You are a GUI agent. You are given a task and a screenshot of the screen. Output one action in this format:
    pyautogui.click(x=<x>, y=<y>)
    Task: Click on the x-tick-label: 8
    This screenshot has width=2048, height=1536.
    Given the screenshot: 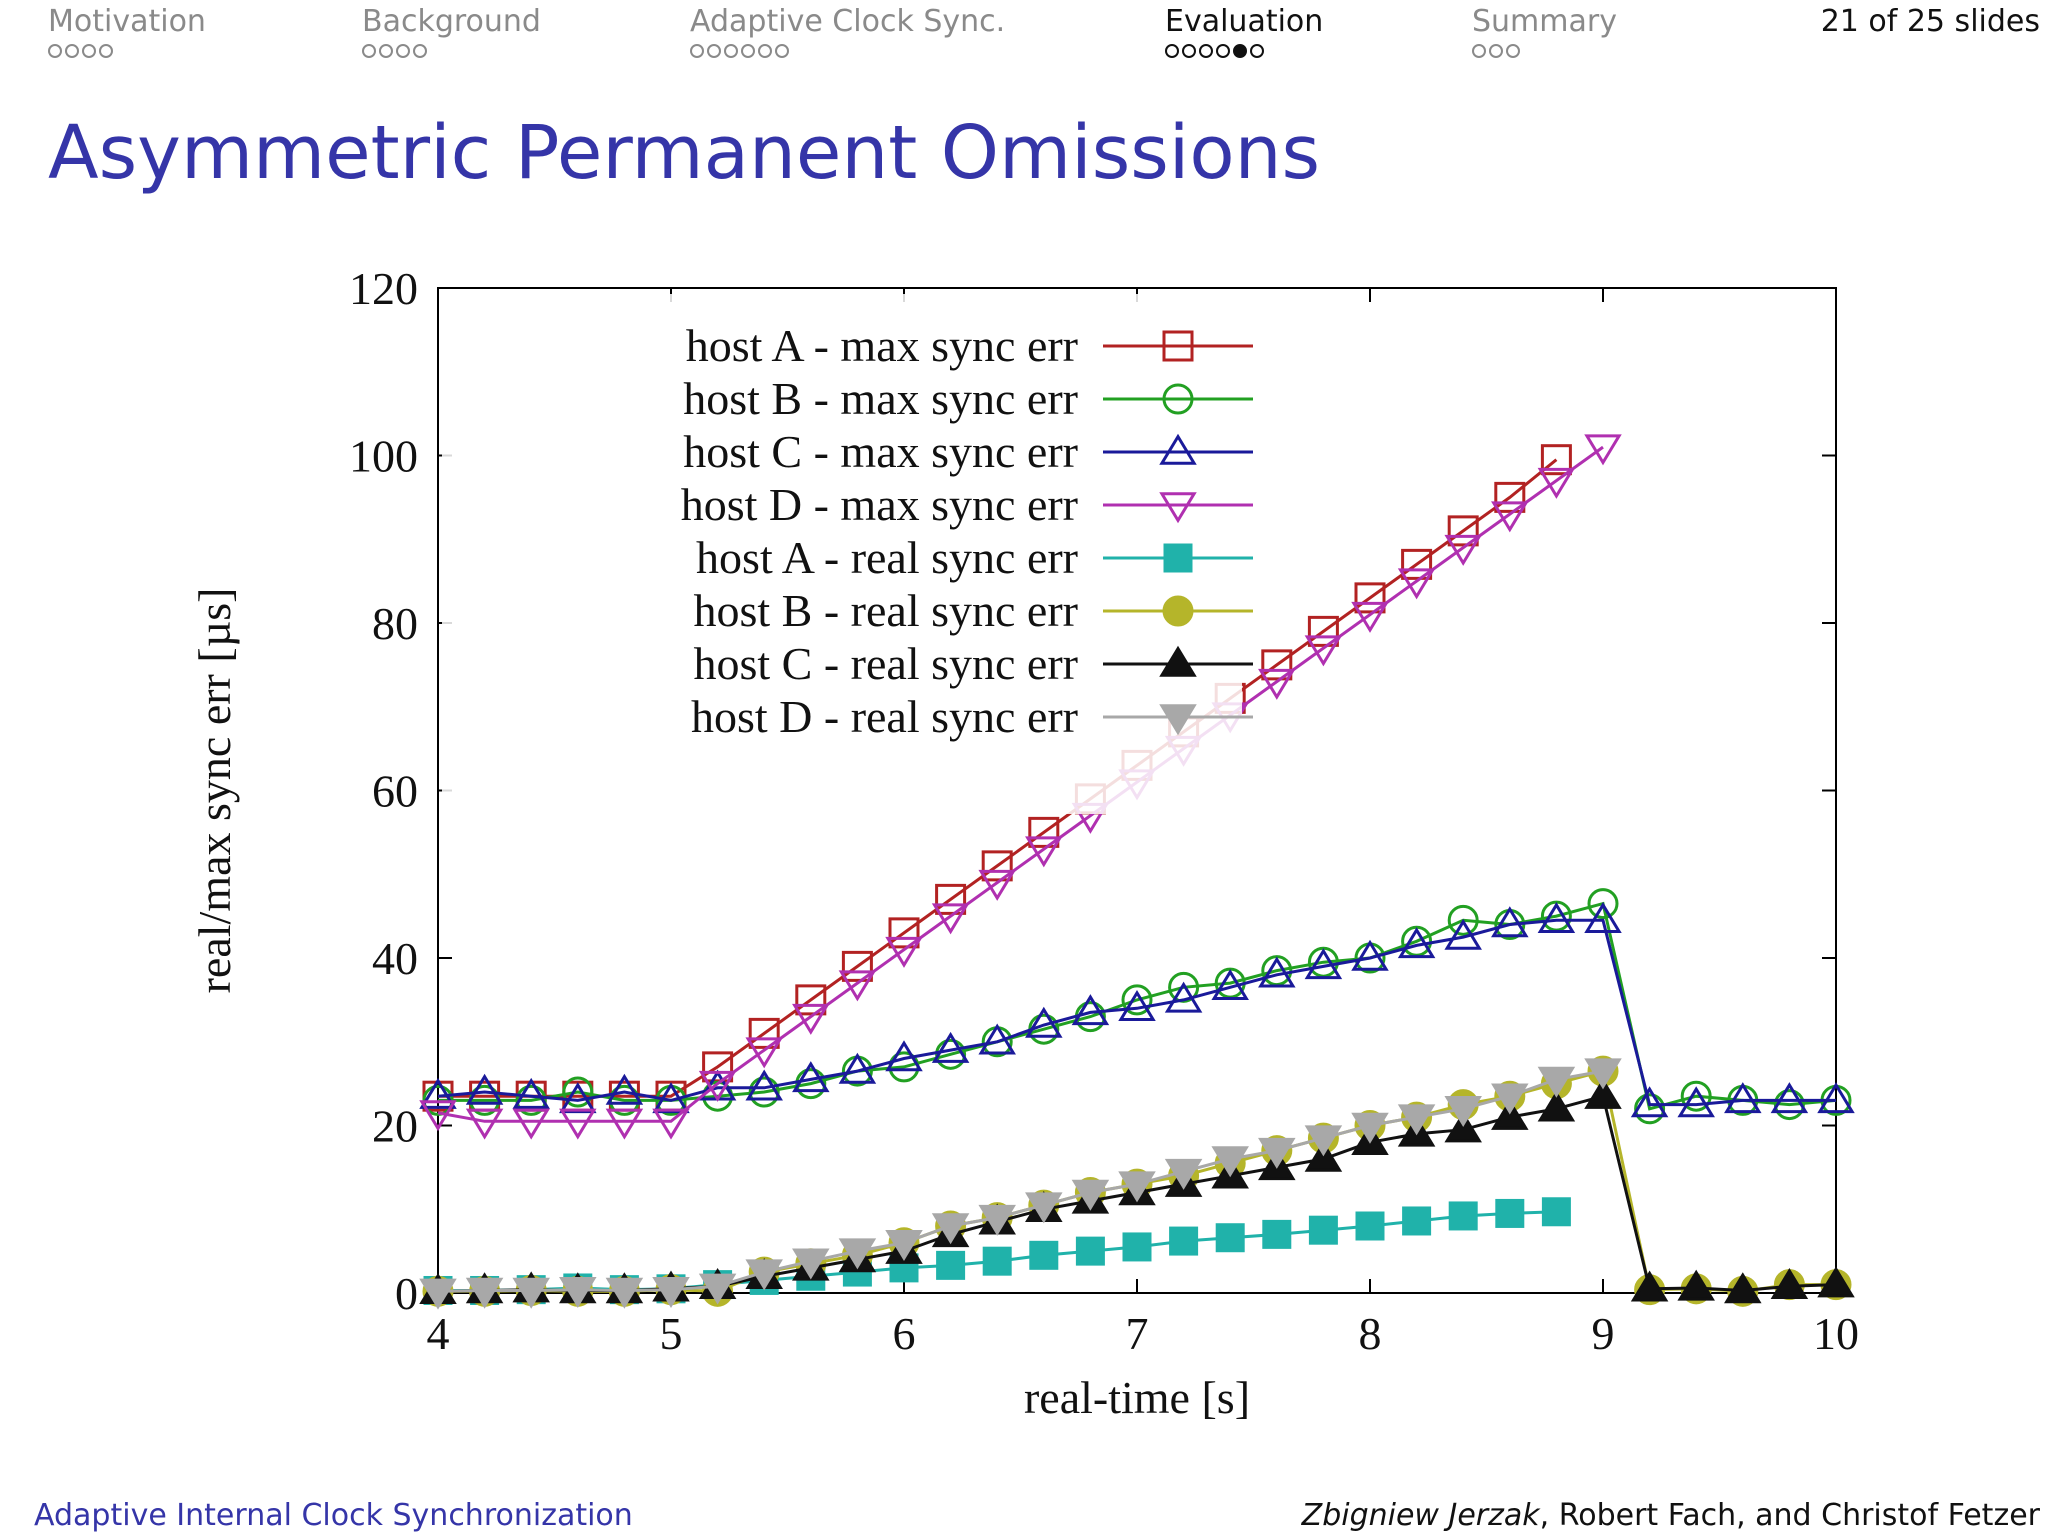 What is the action you would take?
    pyautogui.click(x=1370, y=1333)
    